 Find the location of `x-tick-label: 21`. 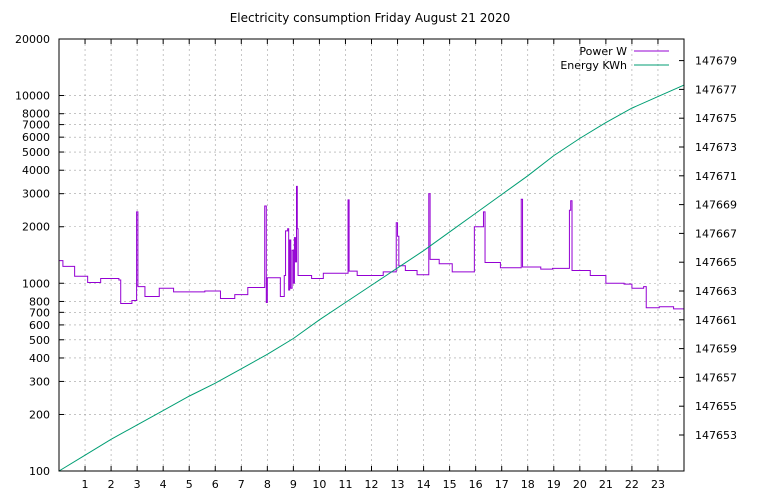

x-tick-label: 21 is located at coordinates (606, 484).